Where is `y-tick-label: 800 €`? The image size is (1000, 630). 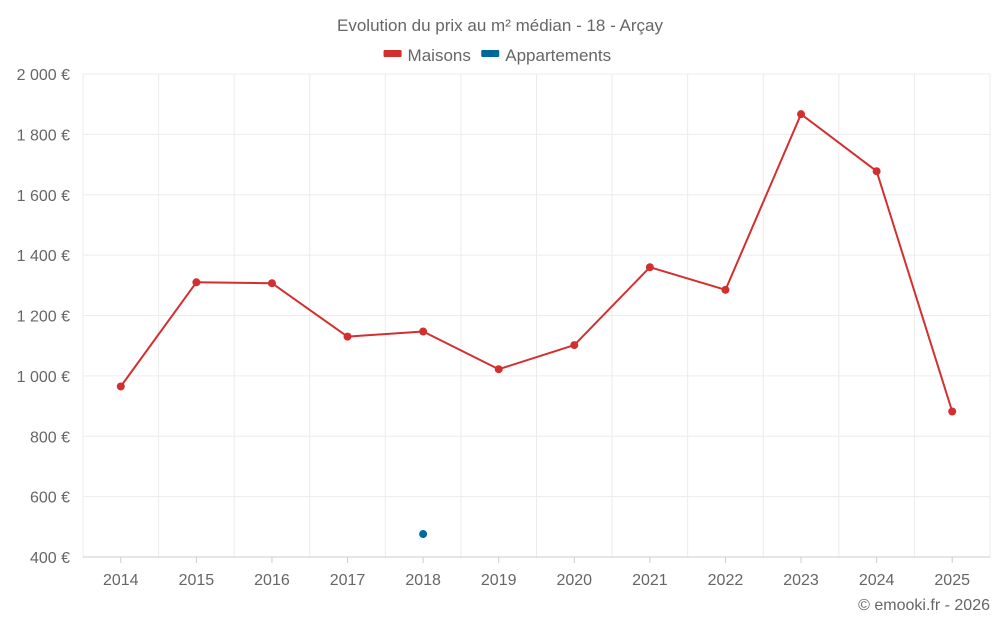 y-tick-label: 800 € is located at coordinates (50, 437).